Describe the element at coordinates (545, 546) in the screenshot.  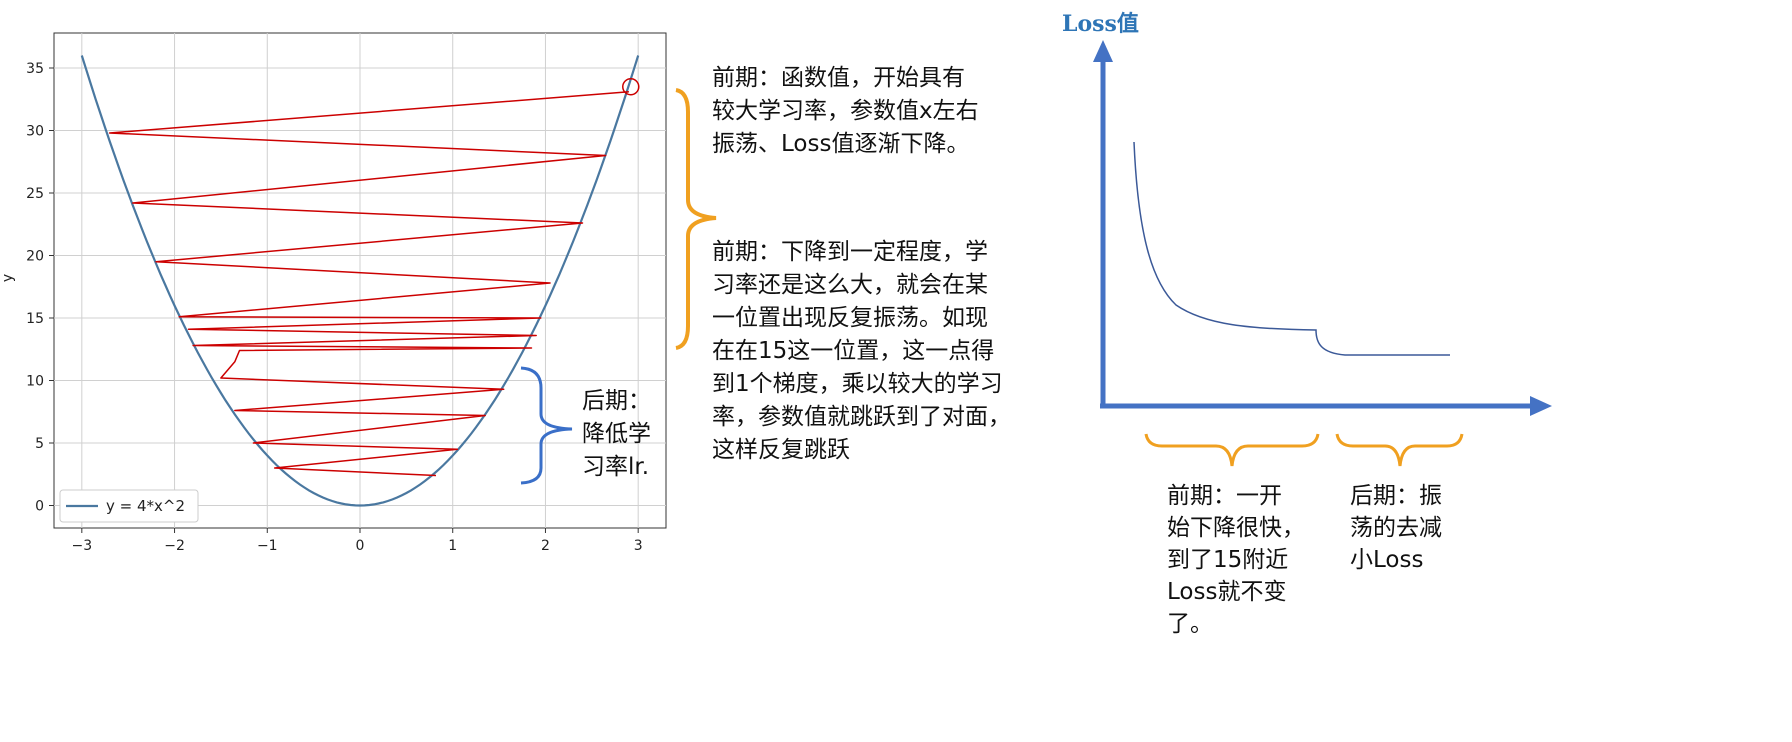
I see `x-tick-label: 2` at that location.